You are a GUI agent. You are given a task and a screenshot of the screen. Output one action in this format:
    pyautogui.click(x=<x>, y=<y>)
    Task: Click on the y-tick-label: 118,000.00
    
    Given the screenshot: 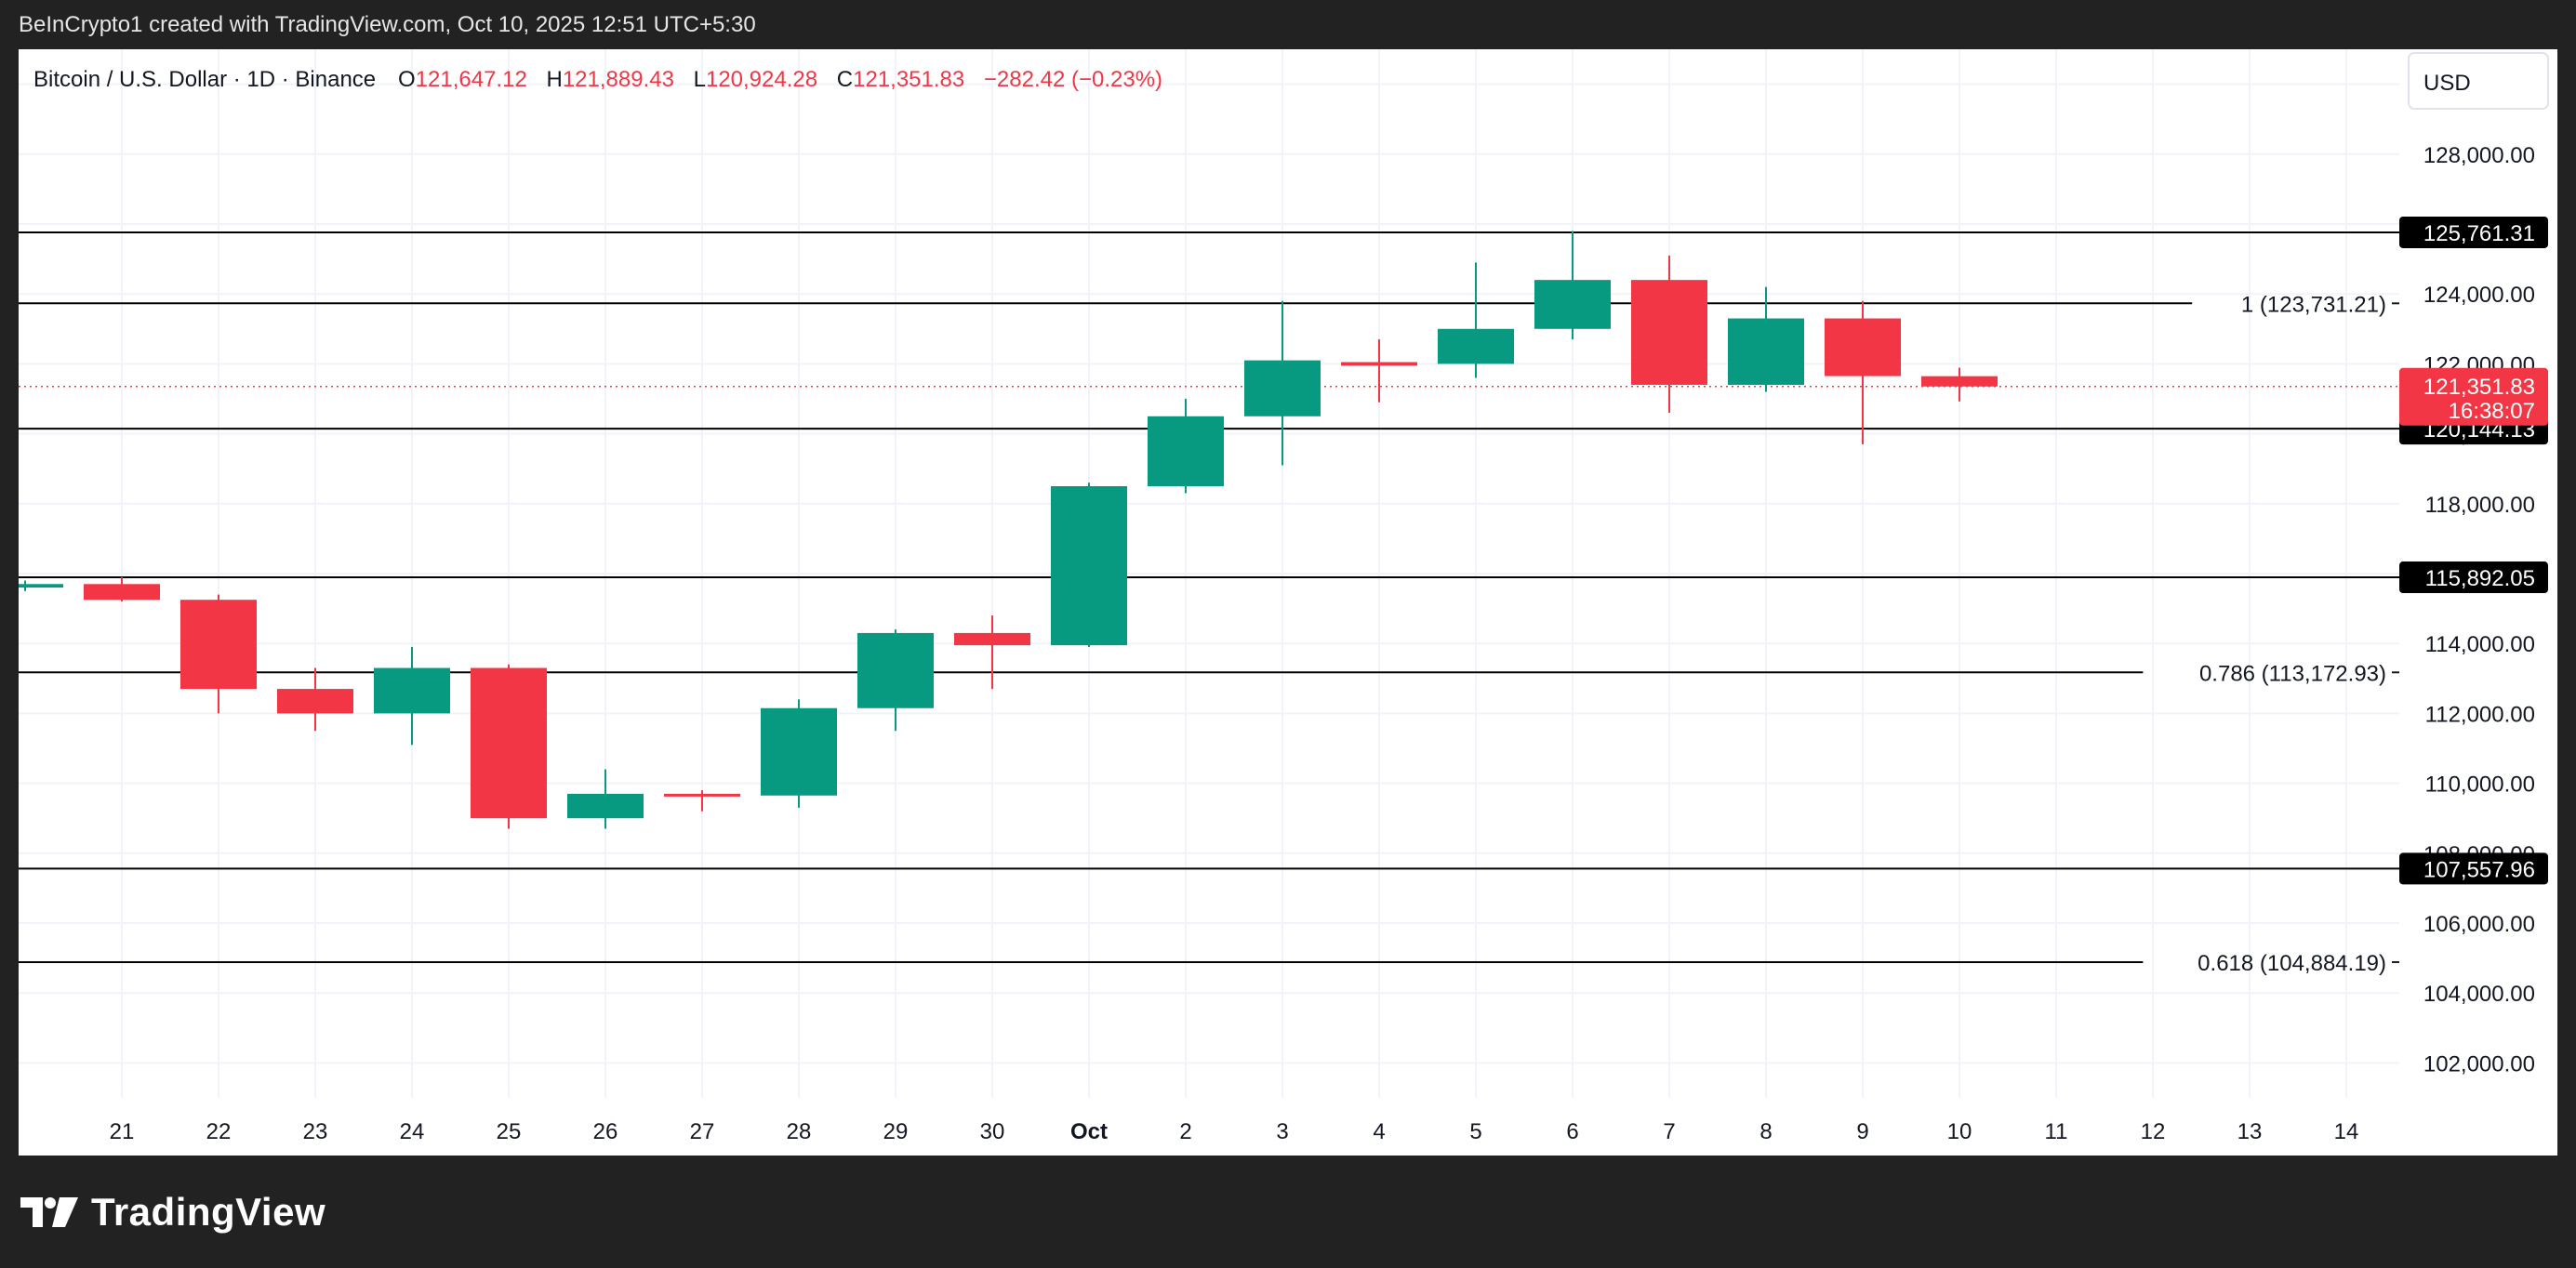 What is the action you would take?
    pyautogui.click(x=2480, y=505)
    